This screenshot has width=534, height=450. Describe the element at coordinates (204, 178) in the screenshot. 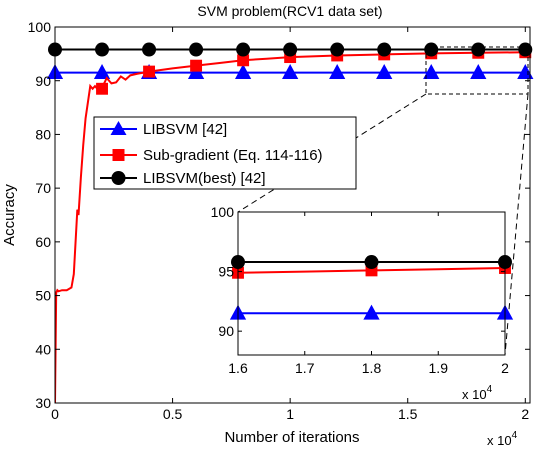

I see `legend-label: LIBSVM(best) [42]` at that location.